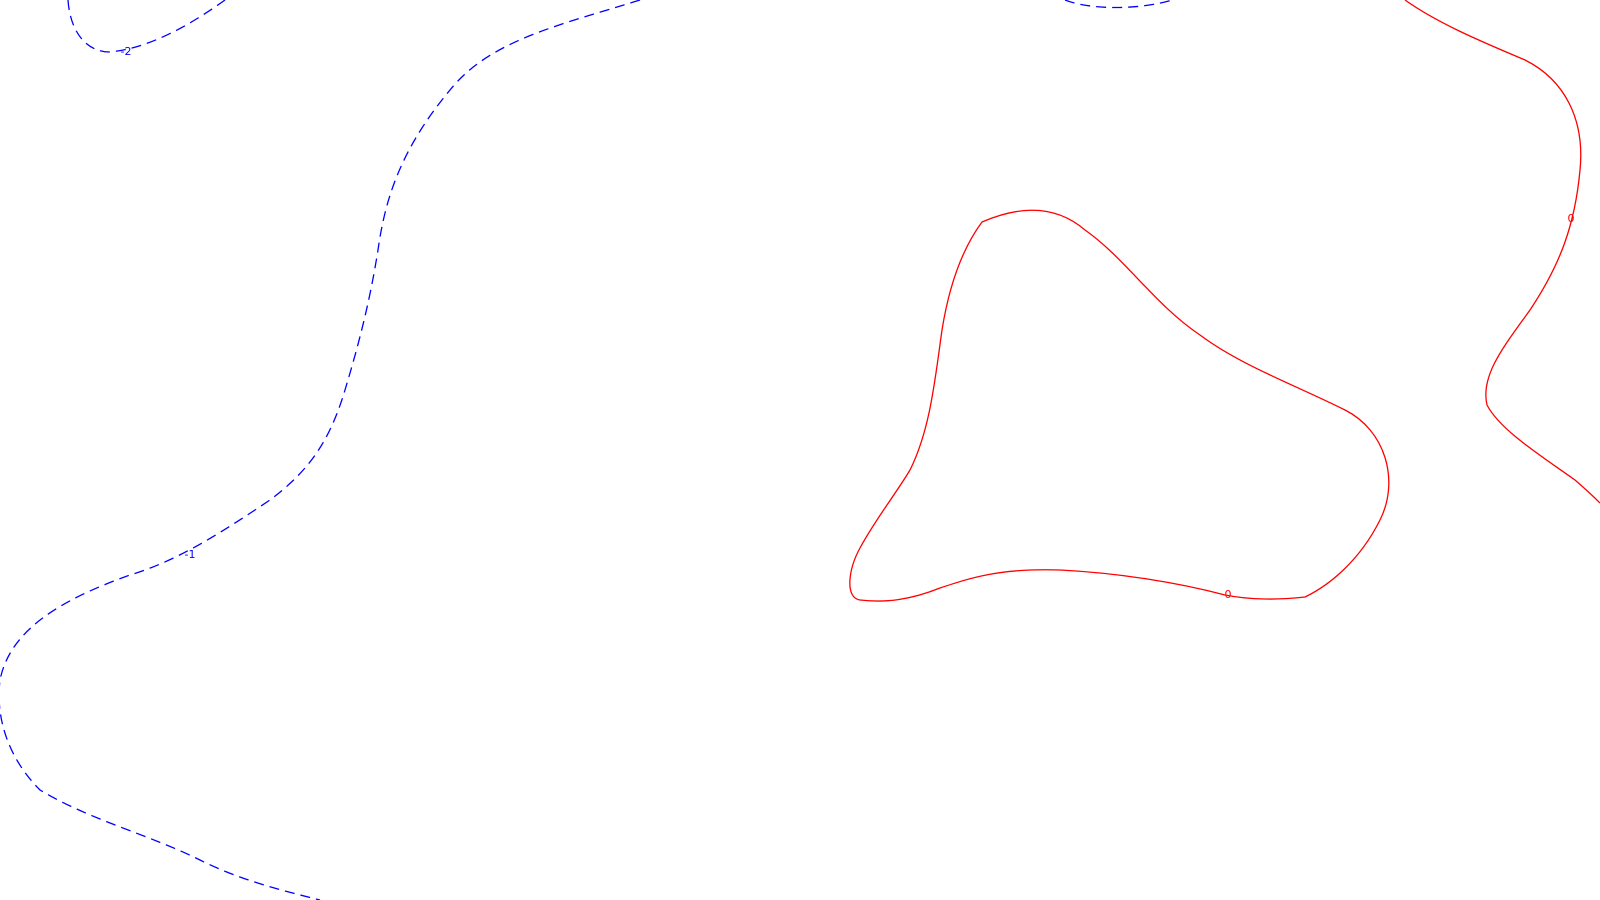 This screenshot has height=900, width=1600. Describe the element at coordinates (146, 26) in the screenshot. I see `contour-line-neg2-topleft` at that location.